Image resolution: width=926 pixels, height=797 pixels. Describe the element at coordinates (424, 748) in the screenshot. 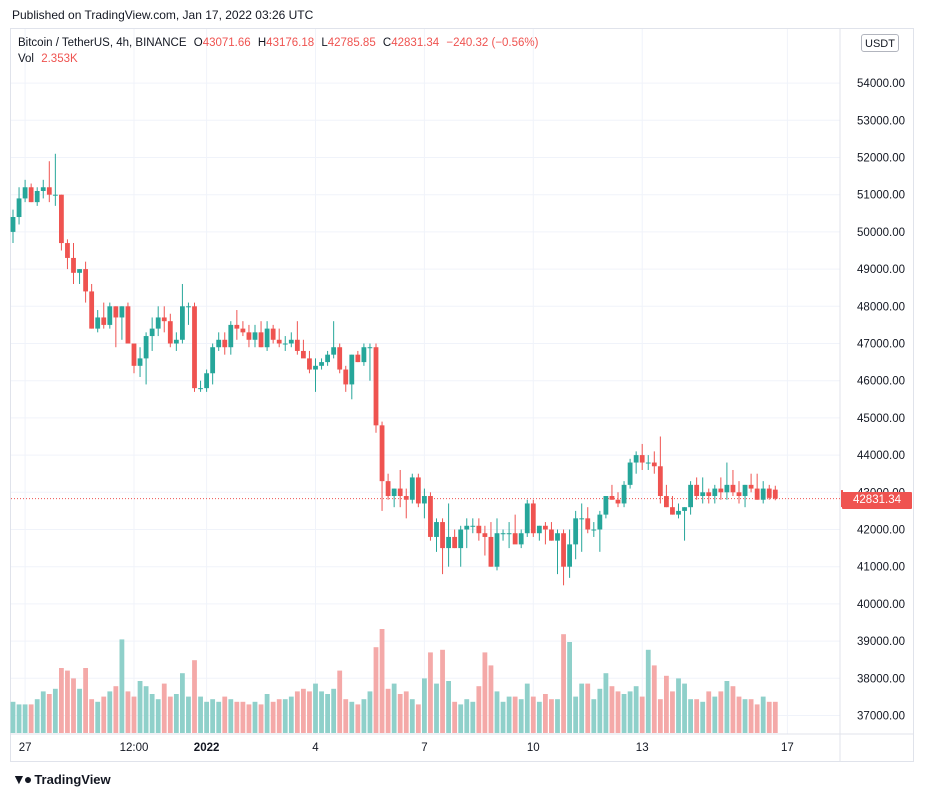

I see `x-tick-label: 7` at that location.